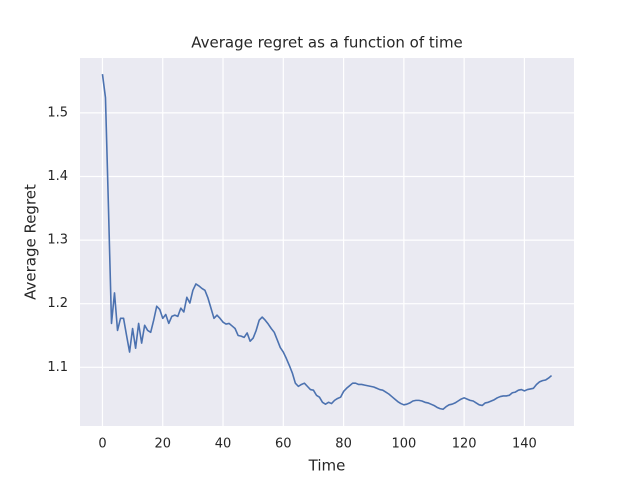  I want to click on y-axis-label: Average Regret, so click(31, 242).